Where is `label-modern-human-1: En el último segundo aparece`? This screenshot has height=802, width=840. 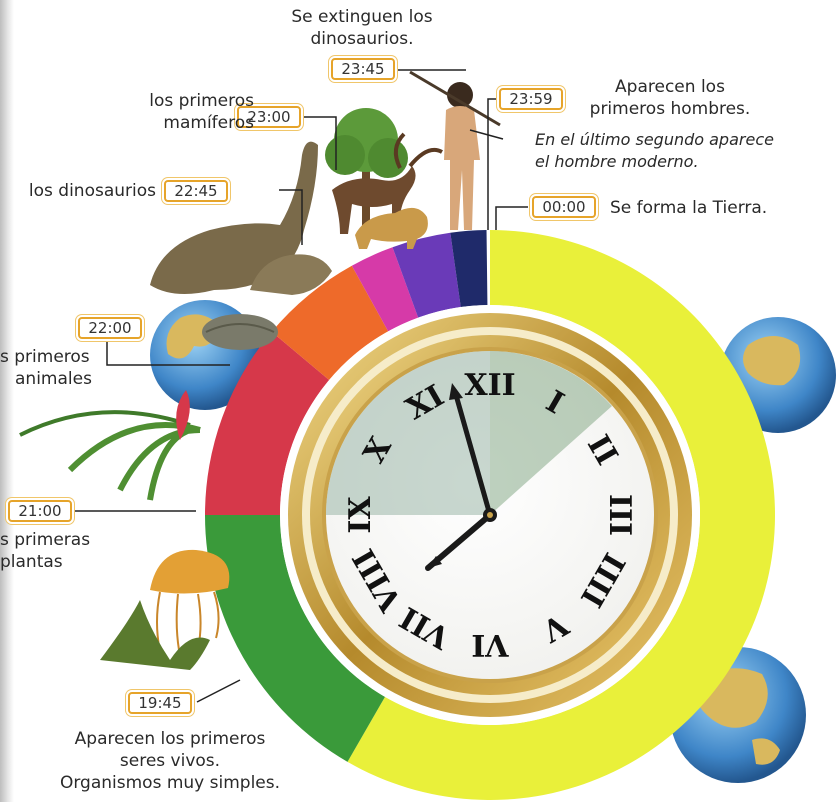
label-modern-human-1: En el último segundo aparece is located at coordinates (654, 139).